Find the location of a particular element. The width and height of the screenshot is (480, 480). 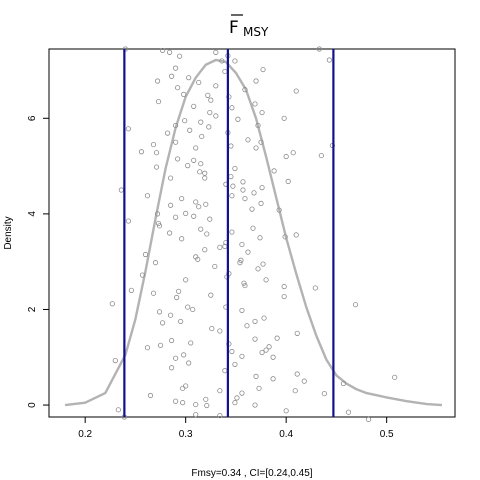

y-tick-label: 4 is located at coordinates (32, 214).